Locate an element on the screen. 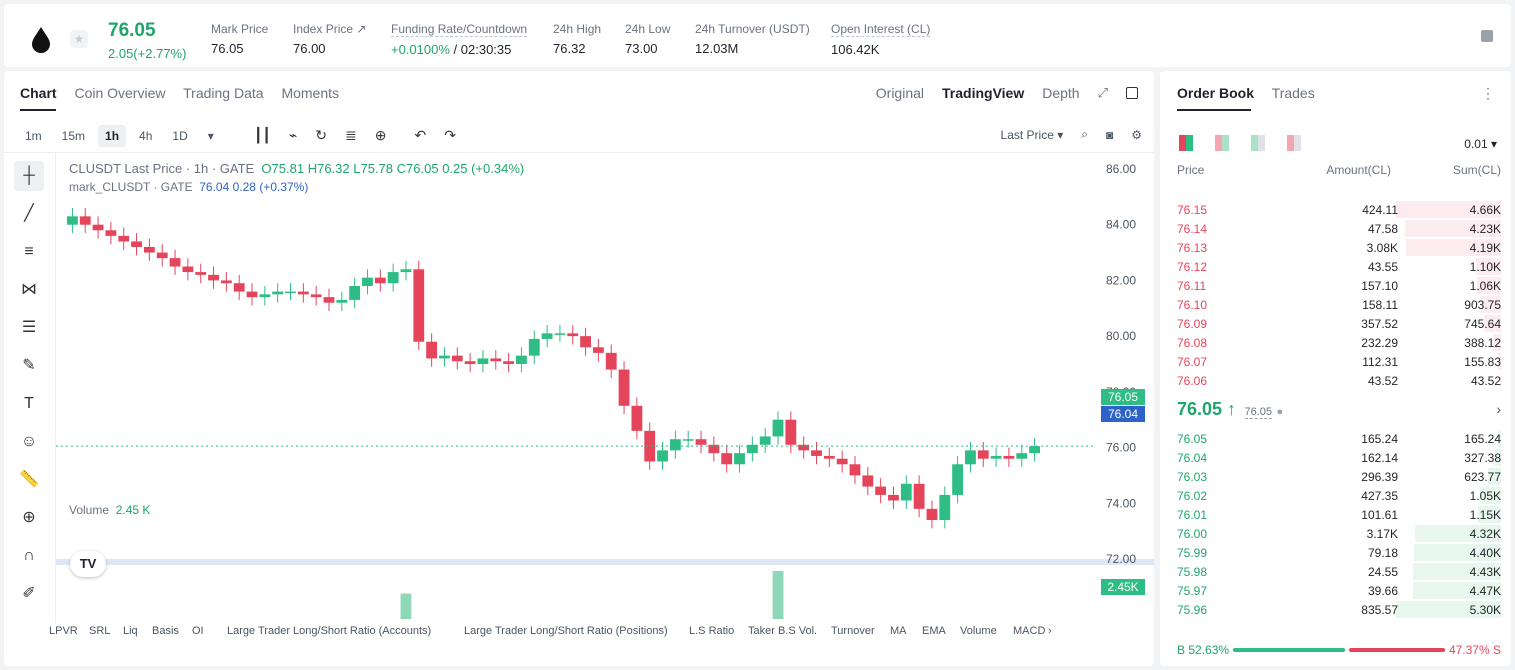 This screenshot has height=670, width=1515. interval-4h: 4h is located at coordinates (146, 136).